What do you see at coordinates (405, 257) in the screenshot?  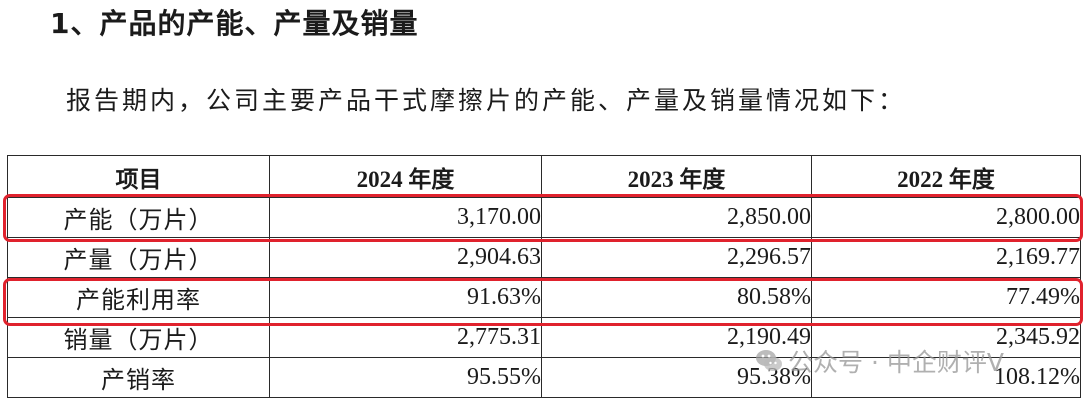 I see `cell-2024: 2,904.63` at bounding box center [405, 257].